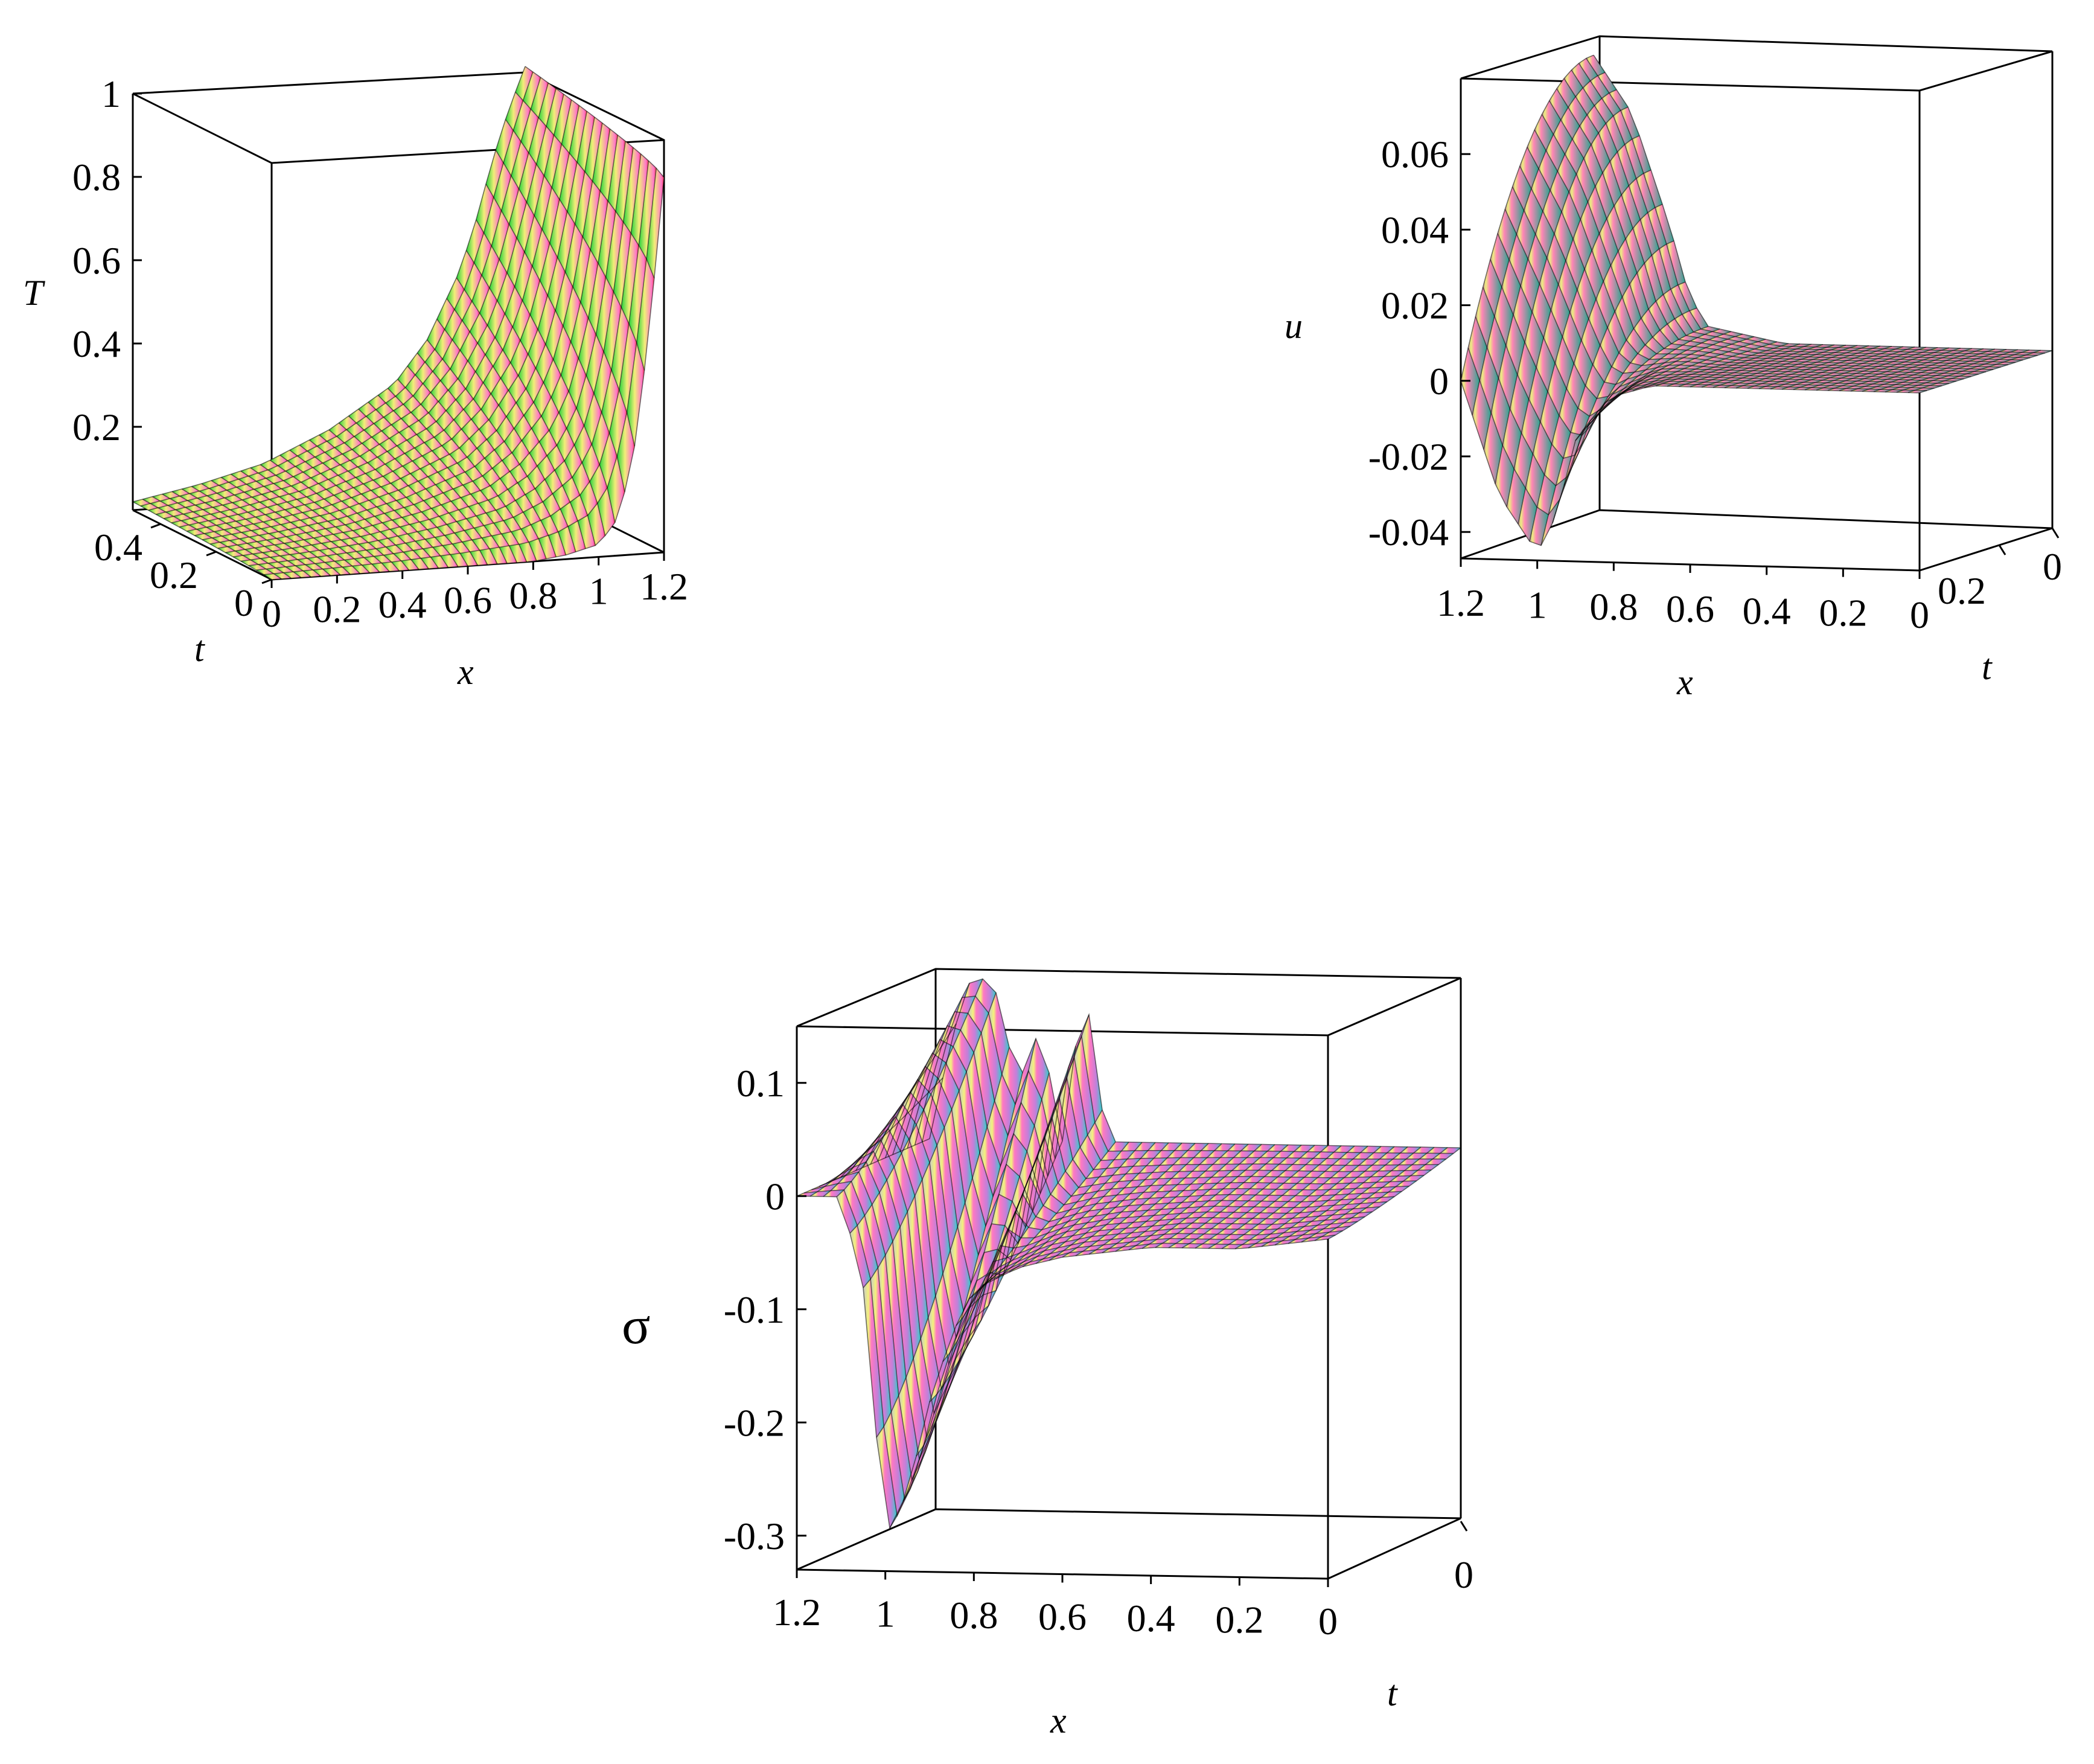  Describe the element at coordinates (1463, 1574) in the screenshot. I see `t-tick-label: 0` at that location.